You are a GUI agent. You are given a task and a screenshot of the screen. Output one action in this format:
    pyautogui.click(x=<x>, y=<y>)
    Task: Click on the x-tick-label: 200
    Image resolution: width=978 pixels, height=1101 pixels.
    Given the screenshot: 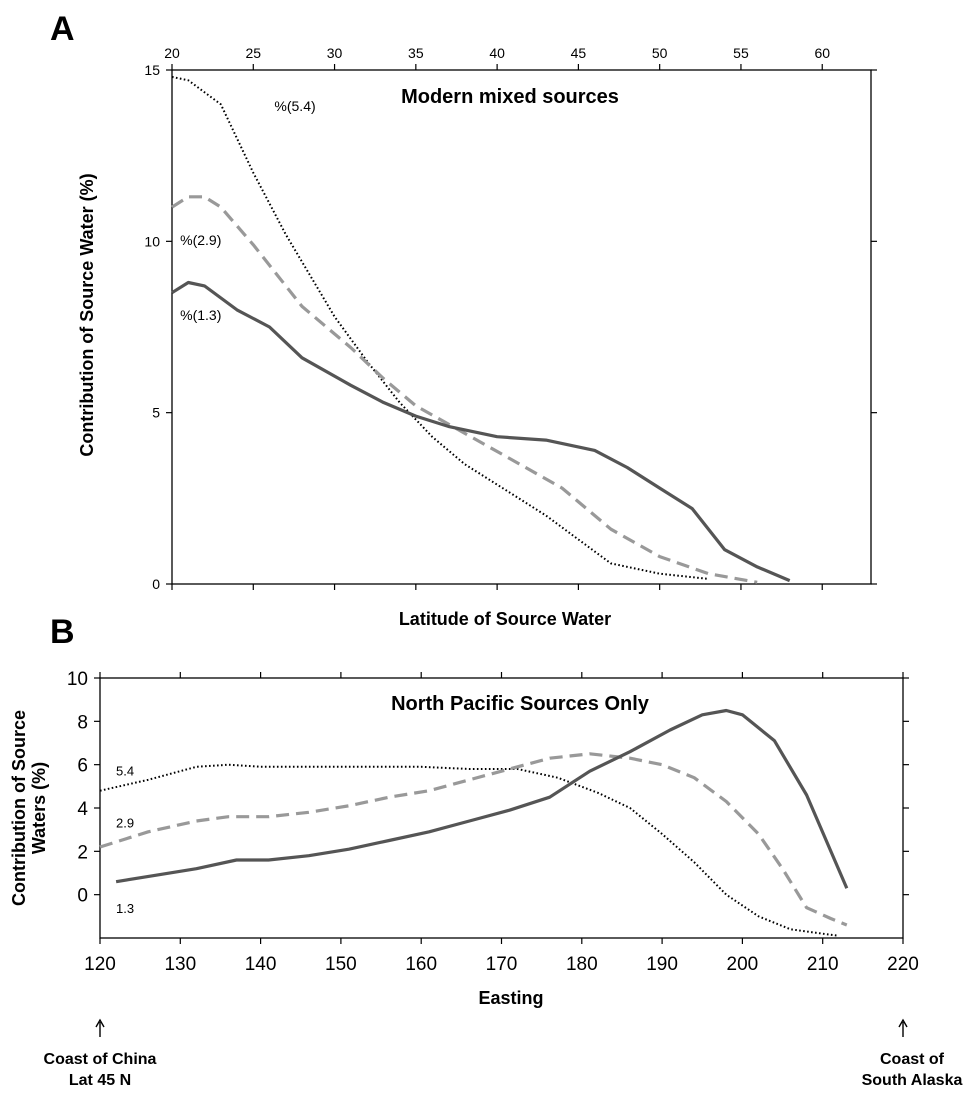 What is the action you would take?
    pyautogui.click(x=743, y=964)
    